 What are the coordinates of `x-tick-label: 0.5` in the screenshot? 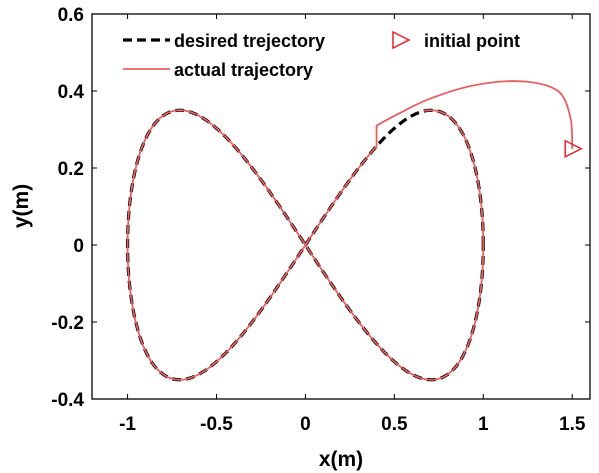 It's located at (394, 424).